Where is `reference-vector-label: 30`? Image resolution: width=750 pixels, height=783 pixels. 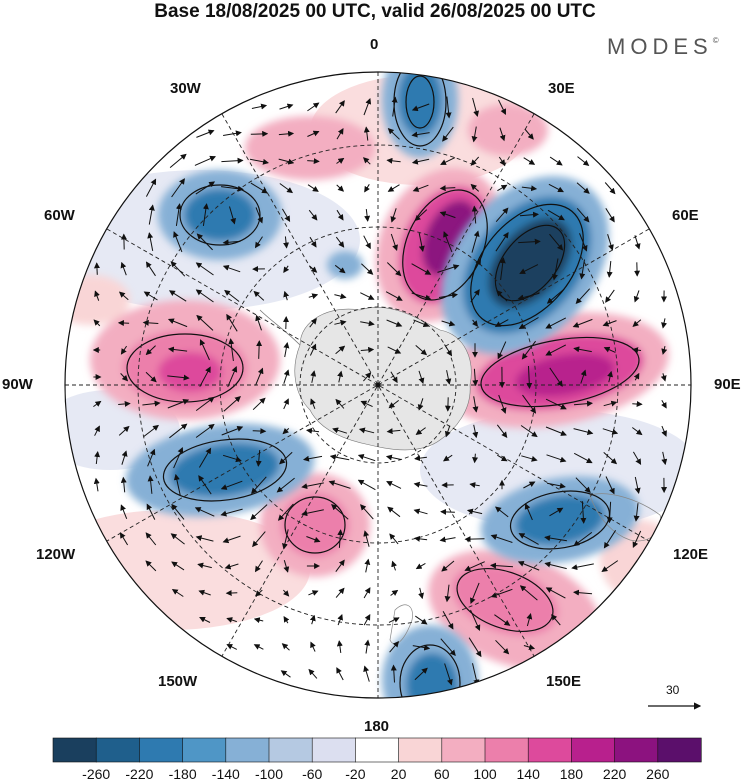 reference-vector-label: 30 is located at coordinates (673, 690).